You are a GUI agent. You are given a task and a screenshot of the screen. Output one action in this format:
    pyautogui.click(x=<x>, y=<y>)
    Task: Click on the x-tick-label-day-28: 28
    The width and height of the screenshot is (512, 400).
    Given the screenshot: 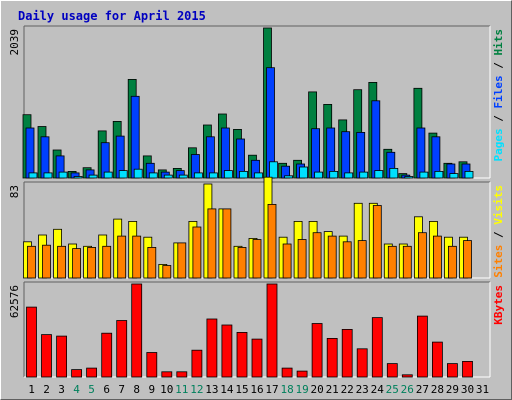 What is the action you would take?
    pyautogui.click(x=437, y=389)
    